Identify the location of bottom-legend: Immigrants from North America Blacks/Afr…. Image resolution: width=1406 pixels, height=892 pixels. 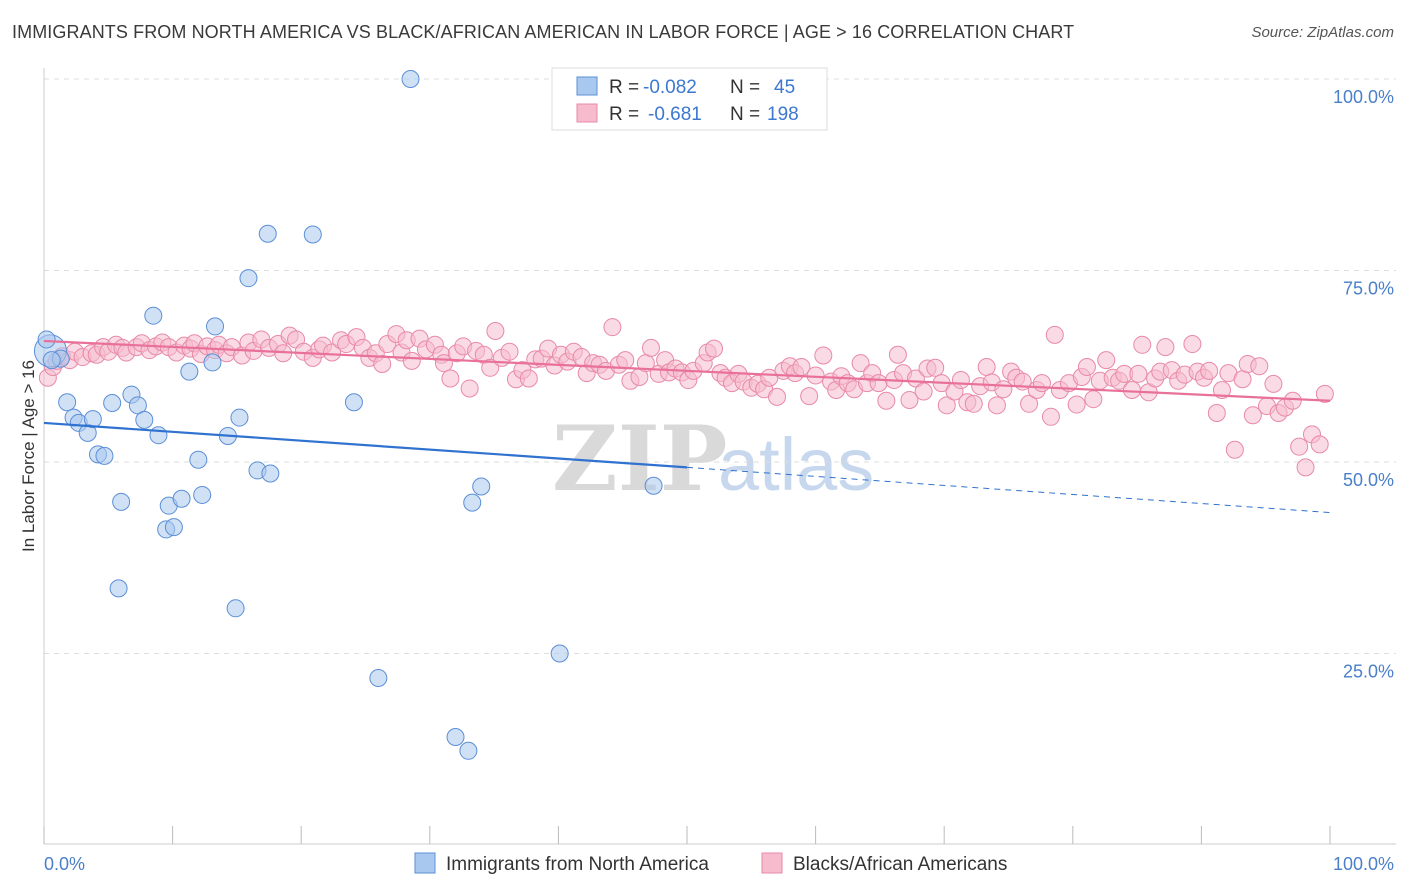
(710, 863).